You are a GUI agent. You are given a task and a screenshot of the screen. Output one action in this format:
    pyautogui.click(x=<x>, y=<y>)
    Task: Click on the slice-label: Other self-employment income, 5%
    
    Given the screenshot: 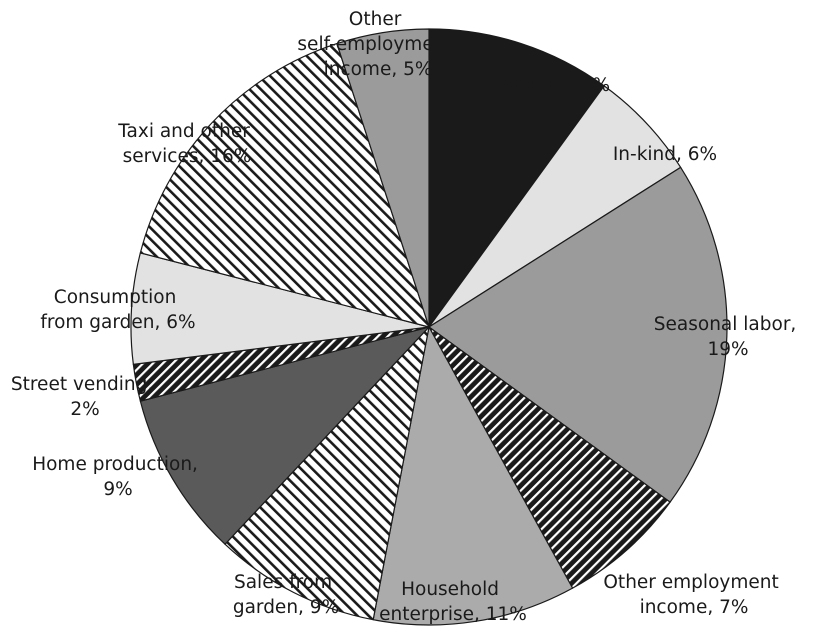 What is the action you would take?
    pyautogui.click(x=377, y=44)
    